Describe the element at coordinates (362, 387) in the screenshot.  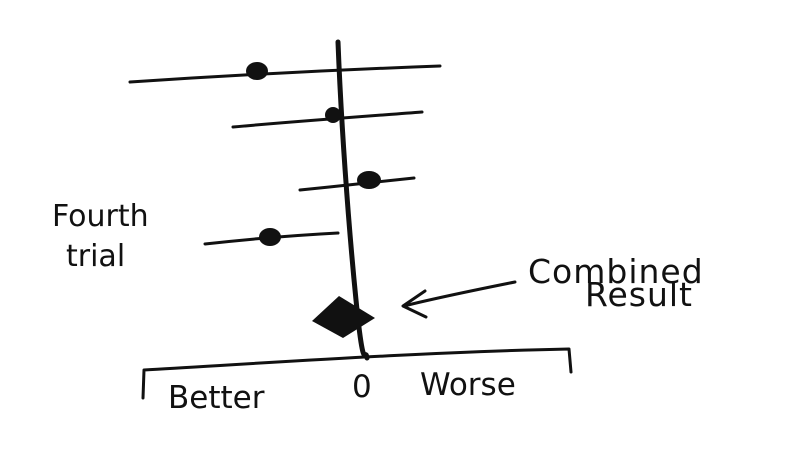
I see `axis-label-zero: 0` at that location.